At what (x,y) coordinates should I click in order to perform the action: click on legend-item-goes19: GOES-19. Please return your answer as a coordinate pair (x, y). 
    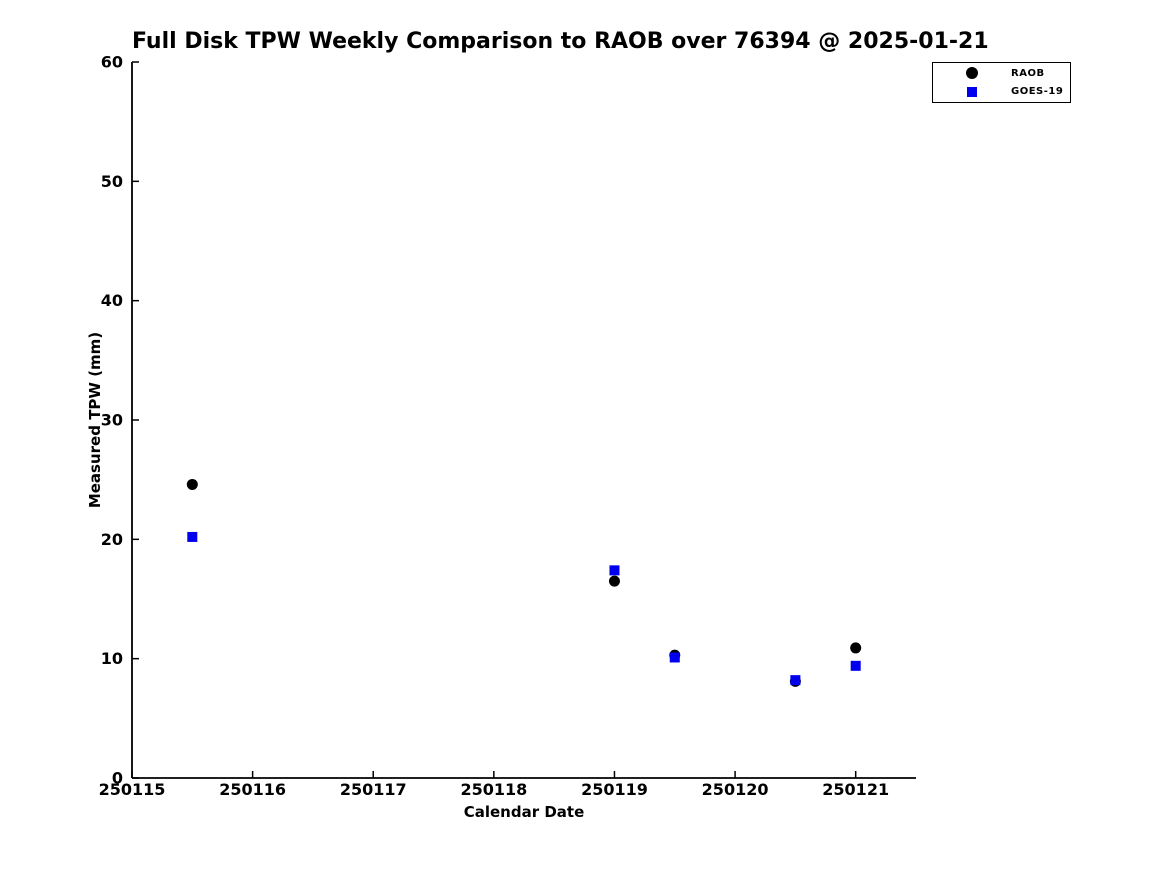
    Looking at the image, I should click on (1001, 92).